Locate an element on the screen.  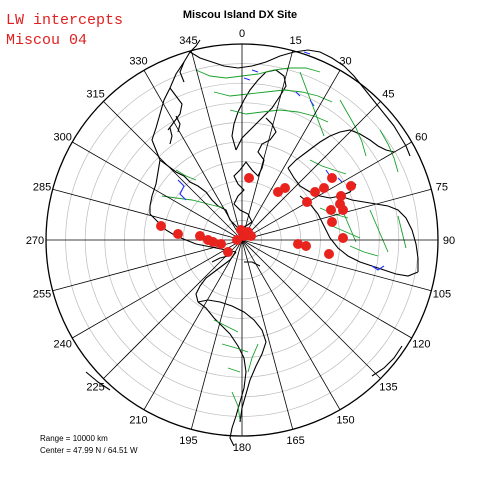
azimuth-label: 30 is located at coordinates (345, 62).